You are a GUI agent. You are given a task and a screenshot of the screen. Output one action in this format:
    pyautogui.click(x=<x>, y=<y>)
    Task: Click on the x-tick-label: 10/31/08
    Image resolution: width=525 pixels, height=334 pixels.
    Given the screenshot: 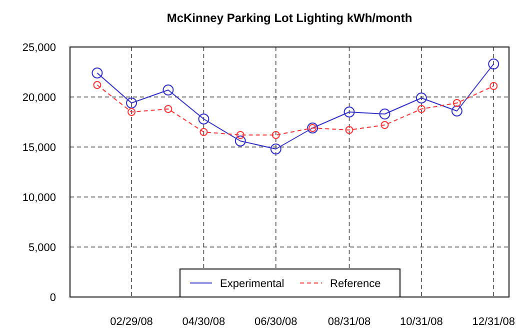 What is the action you would take?
    pyautogui.click(x=421, y=322)
    